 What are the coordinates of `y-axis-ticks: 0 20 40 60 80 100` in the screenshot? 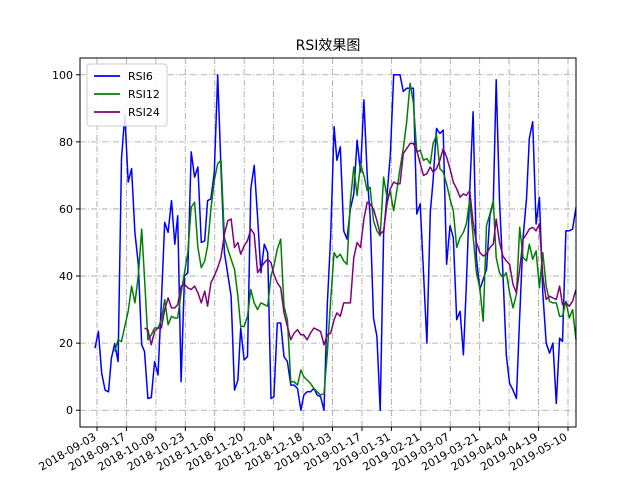 It's located at (66, 243).